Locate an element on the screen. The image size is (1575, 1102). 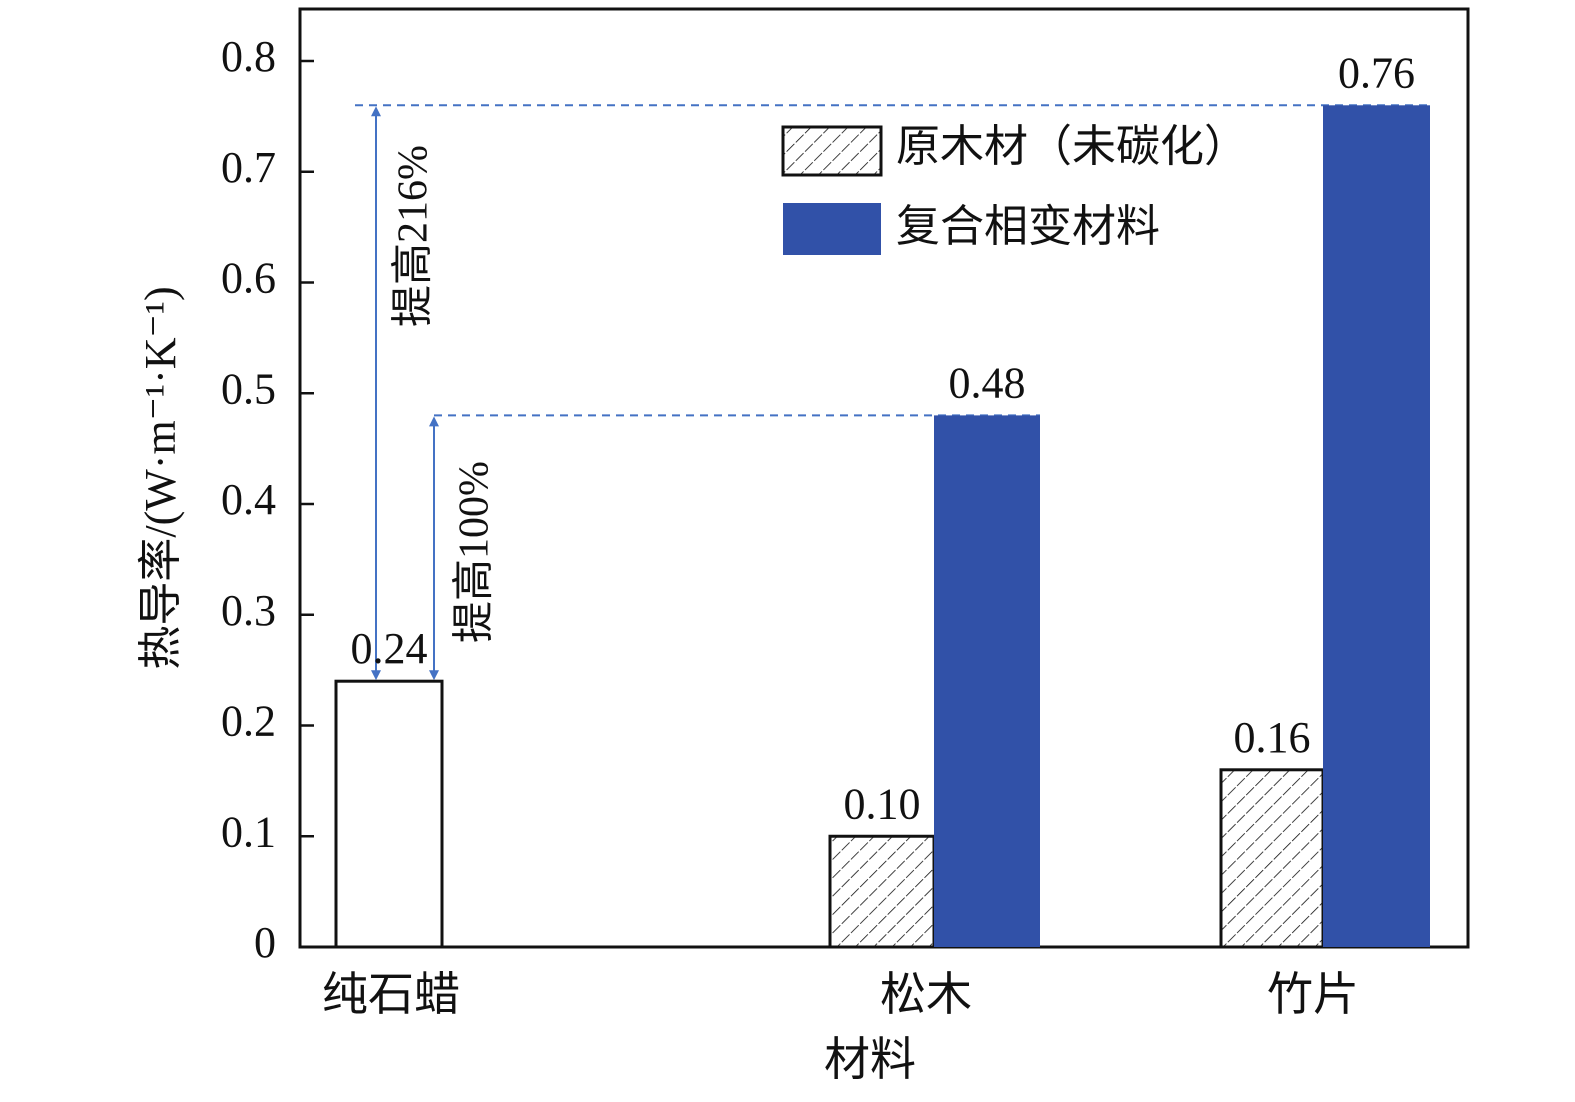
y-tick-label: 0.2 is located at coordinates (248, 721).